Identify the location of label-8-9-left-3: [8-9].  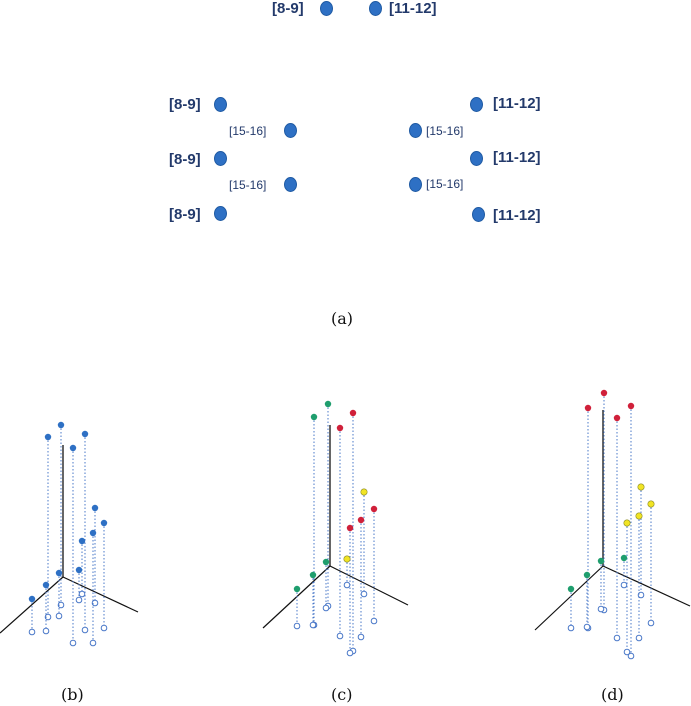
(185, 214).